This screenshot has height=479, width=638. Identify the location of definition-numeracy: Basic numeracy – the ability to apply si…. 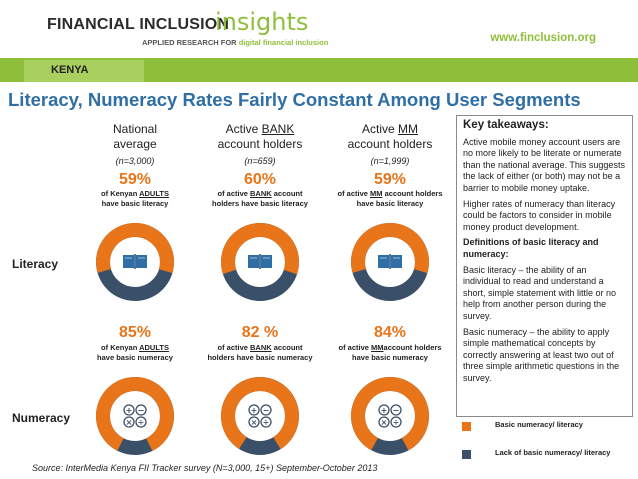
(541, 354).